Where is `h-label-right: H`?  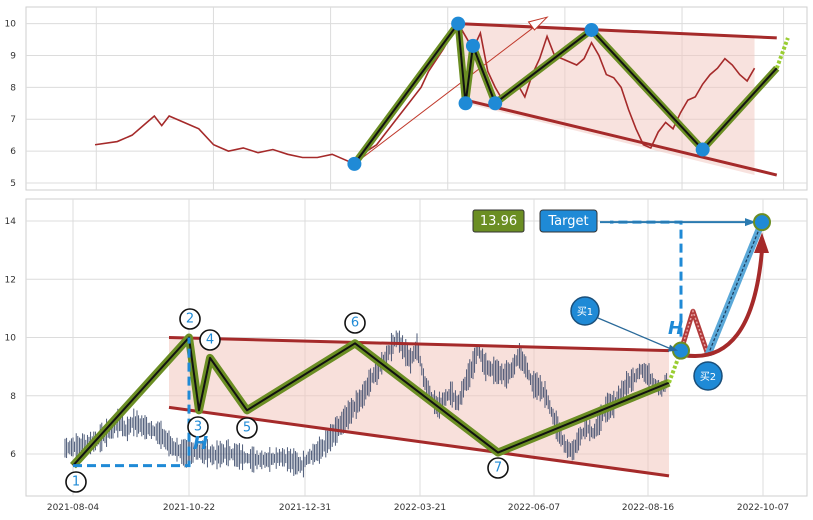 h-label-right: H is located at coordinates (675, 328).